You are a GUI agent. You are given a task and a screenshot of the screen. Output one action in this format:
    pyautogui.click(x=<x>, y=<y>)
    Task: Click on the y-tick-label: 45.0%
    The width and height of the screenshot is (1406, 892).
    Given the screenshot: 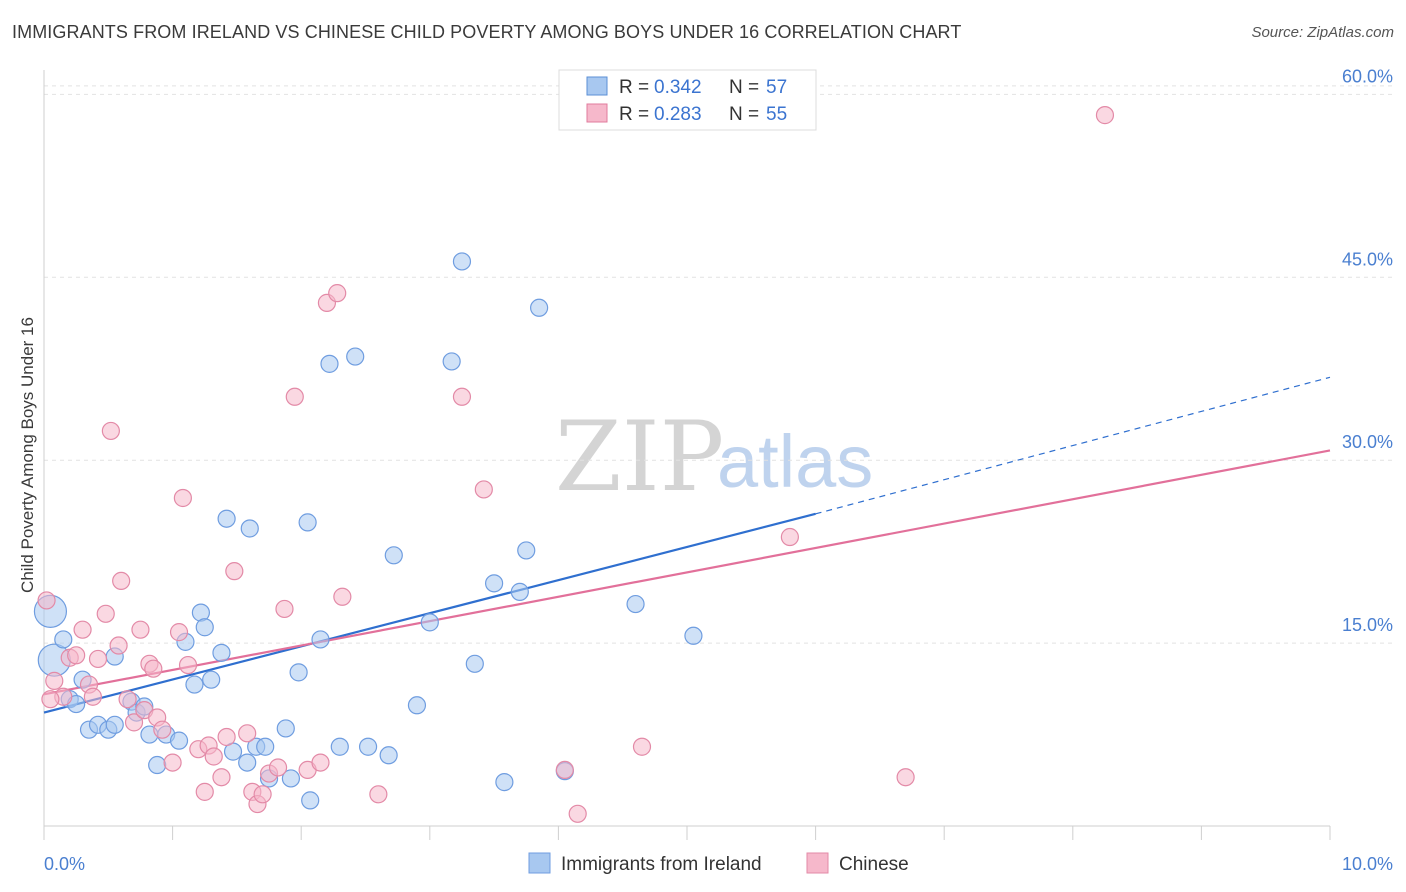 What is the action you would take?
    pyautogui.click(x=1367, y=259)
    